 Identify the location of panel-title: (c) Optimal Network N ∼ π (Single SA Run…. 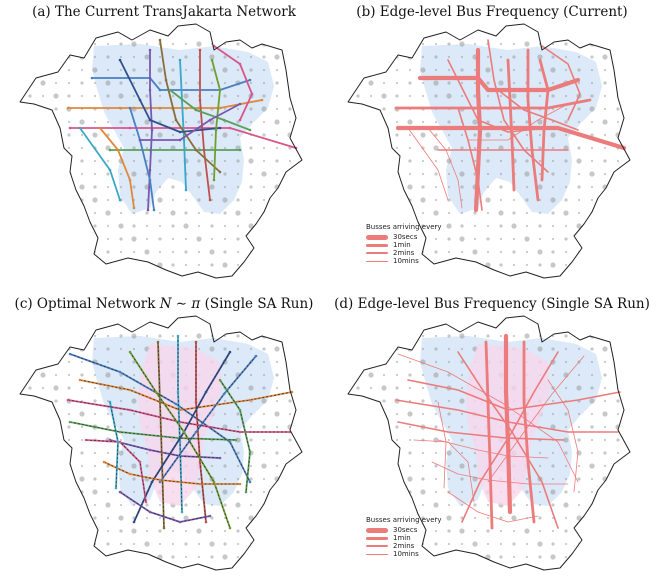
(164, 304).